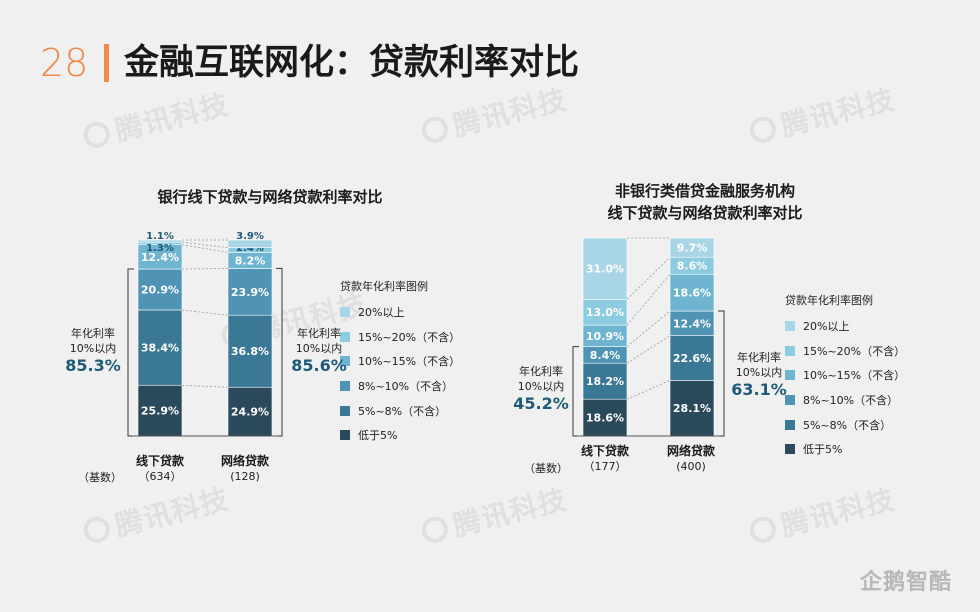  Describe the element at coordinates (575, 391) in the screenshot. I see `chart2-bracket` at that location.